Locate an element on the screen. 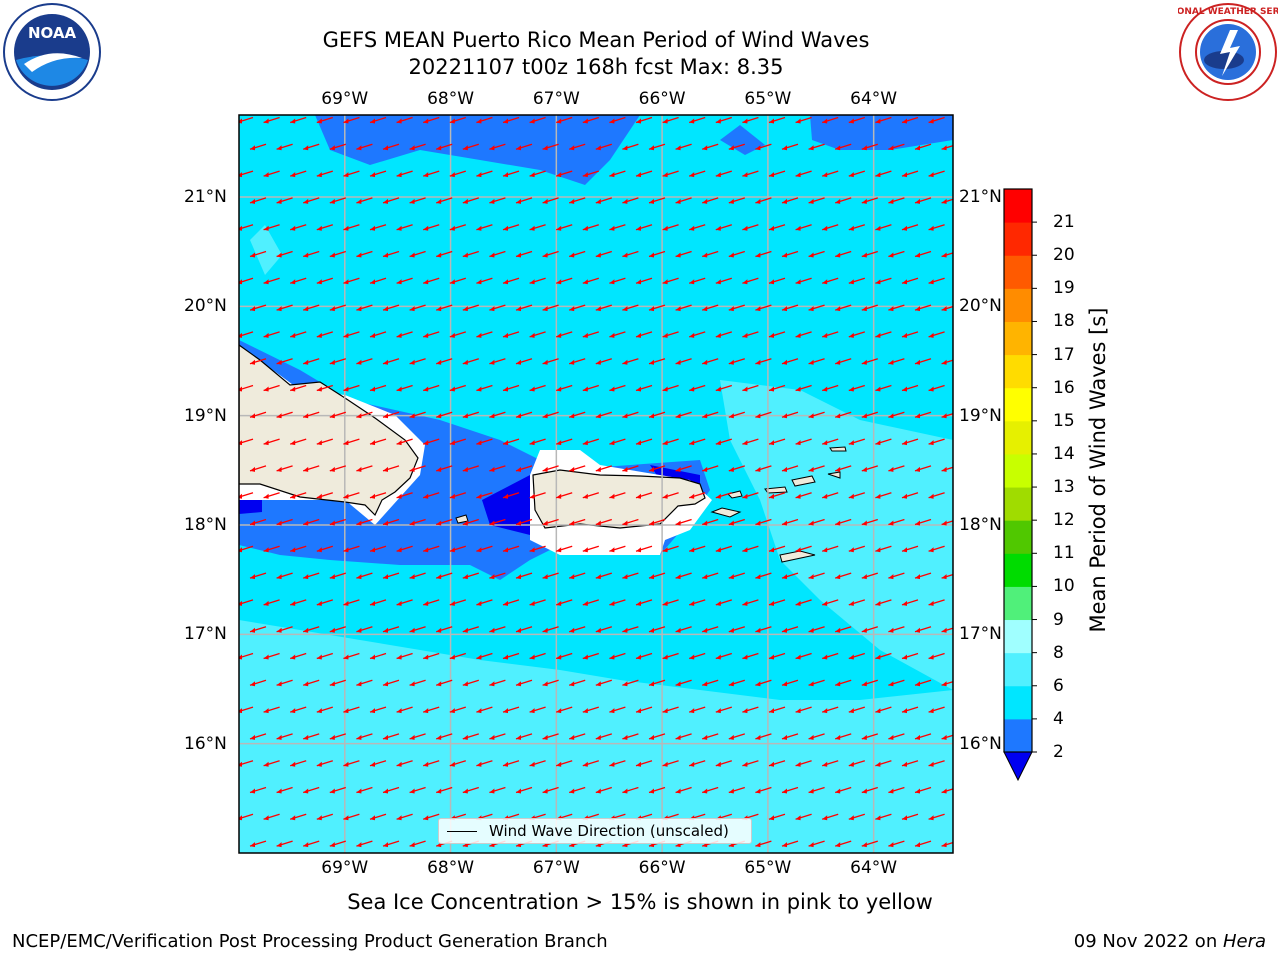  wave-period-field-6-8-east is located at coordinates (836, 535).